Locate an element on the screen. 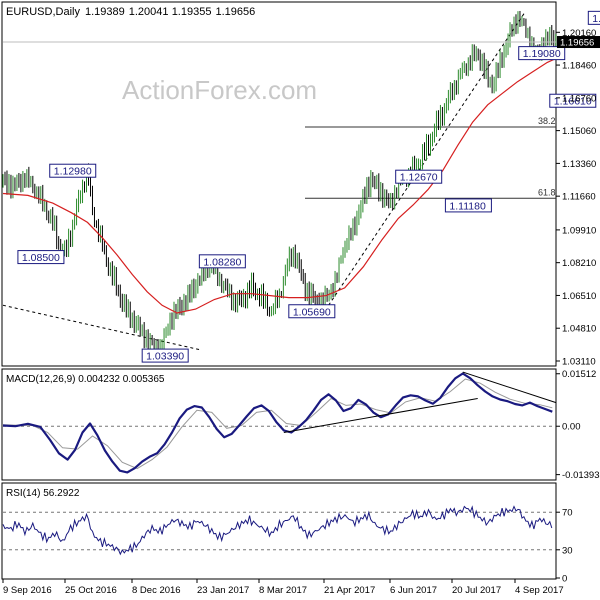  ohlc-low: 1.19355 is located at coordinates (192, 12).